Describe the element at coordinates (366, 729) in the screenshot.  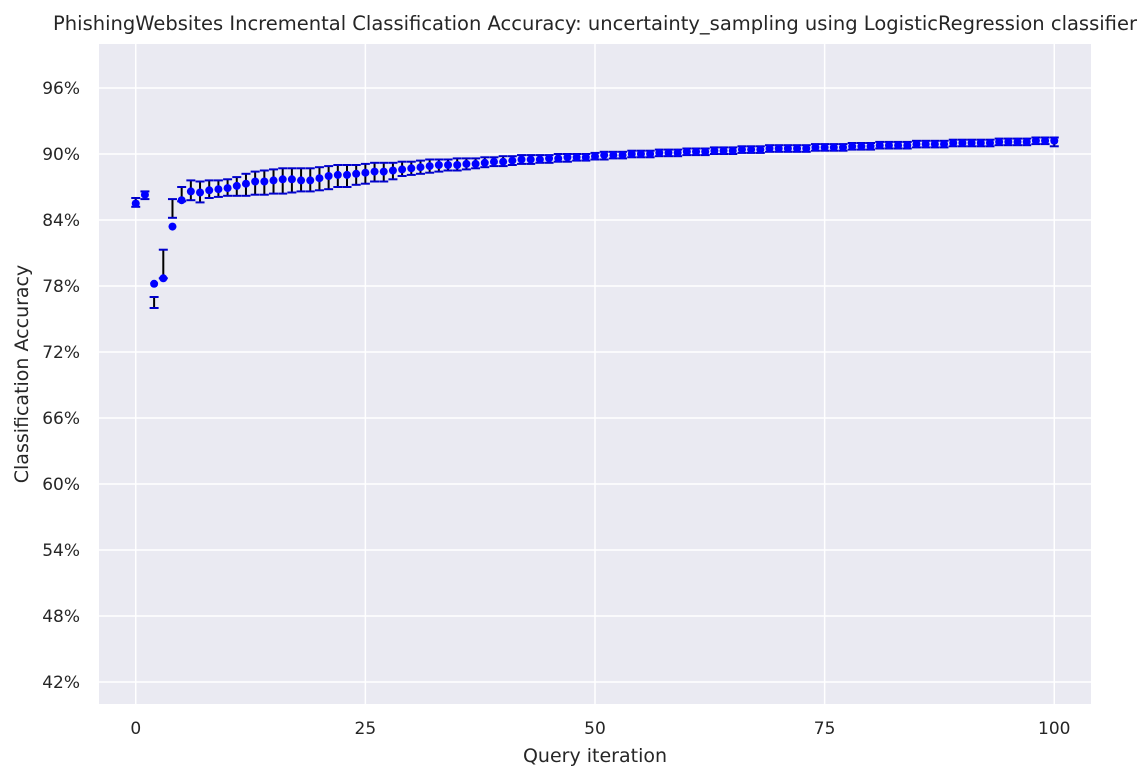
I see `x-tick-label: 25` at that location.